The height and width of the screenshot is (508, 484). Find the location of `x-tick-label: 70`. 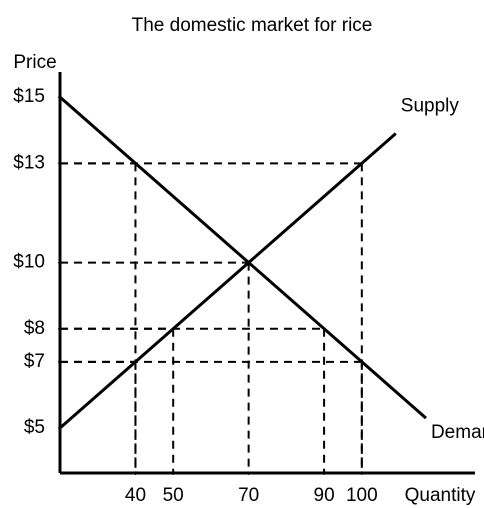

x-tick-label: 70 is located at coordinates (248, 495).